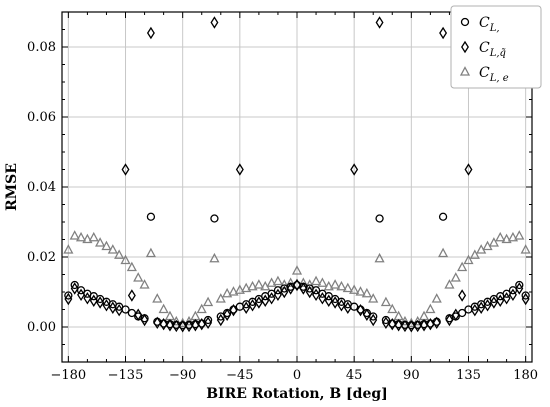  Describe the element at coordinates (41, 117) in the screenshot. I see `y-tick-label: 0.06` at that location.